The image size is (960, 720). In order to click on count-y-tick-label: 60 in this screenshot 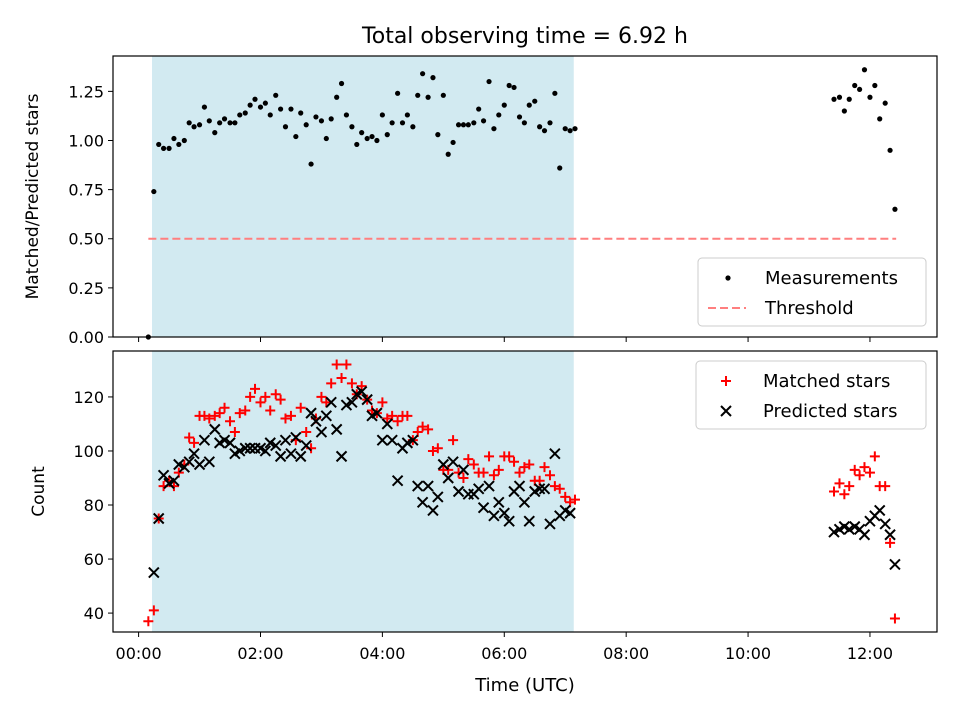, I will do `click(94, 559)`.